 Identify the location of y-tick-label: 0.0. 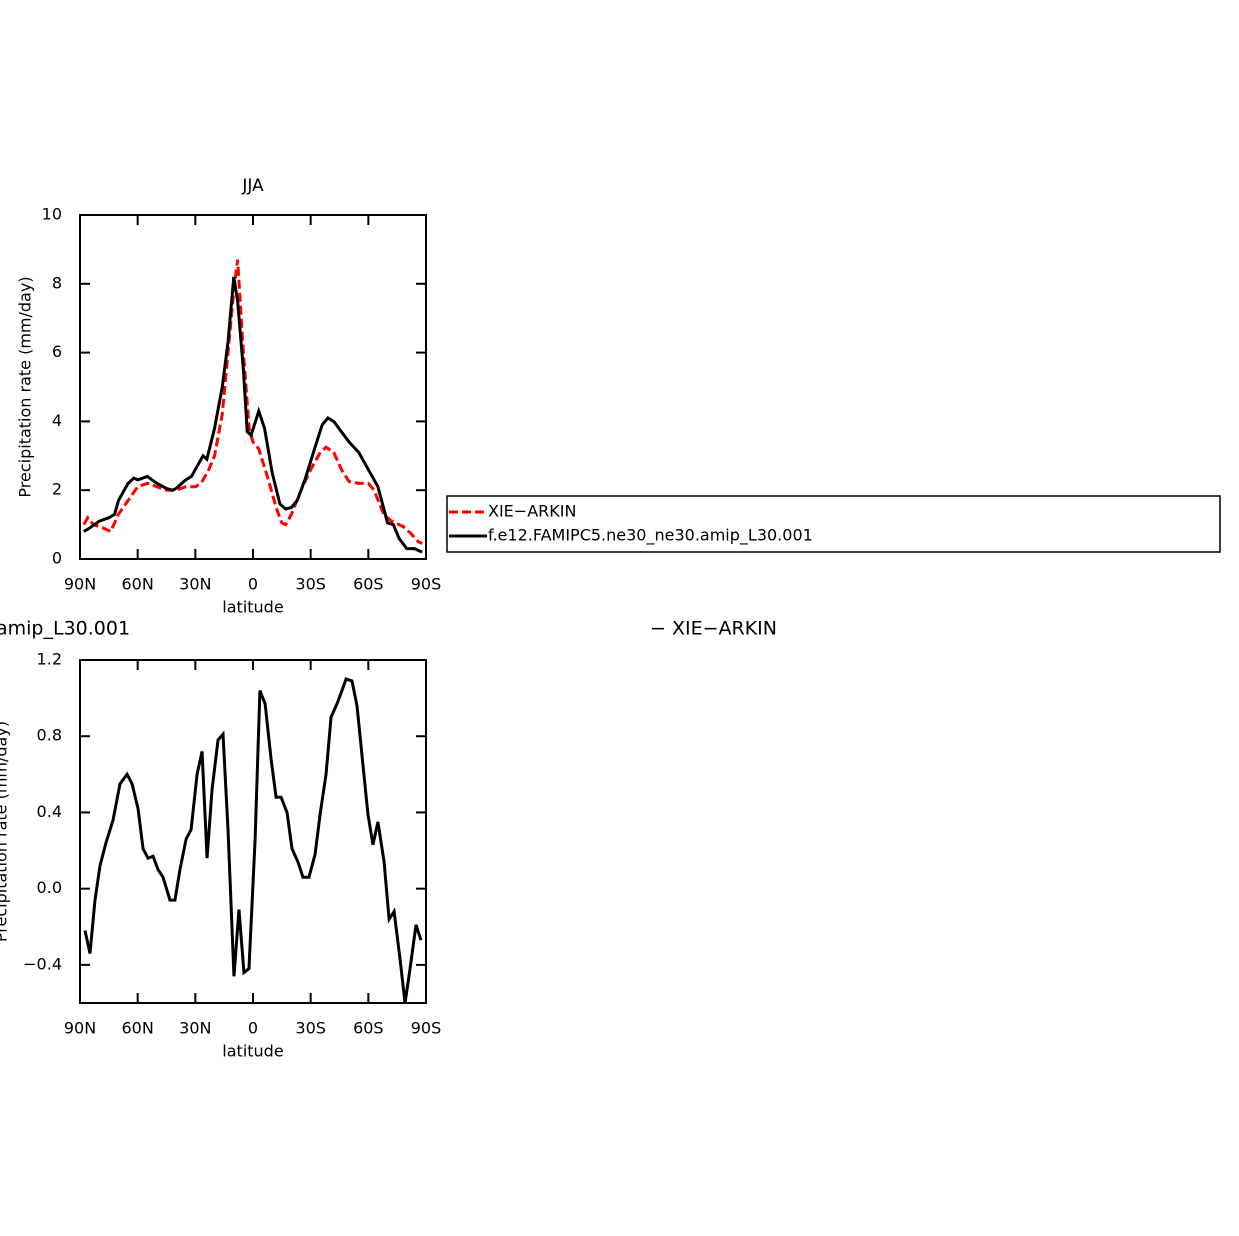
(49, 887).